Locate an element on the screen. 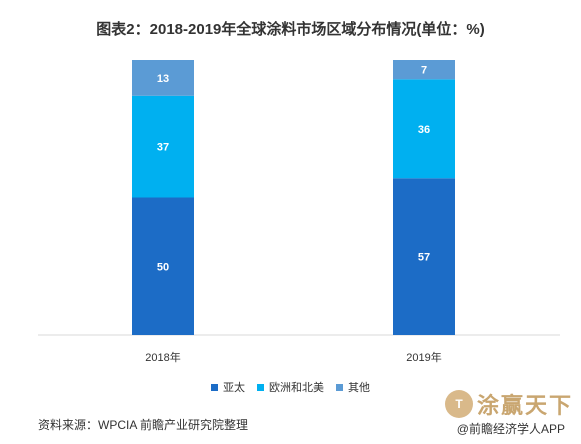  legend-item-other: 其他 is located at coordinates (353, 387).